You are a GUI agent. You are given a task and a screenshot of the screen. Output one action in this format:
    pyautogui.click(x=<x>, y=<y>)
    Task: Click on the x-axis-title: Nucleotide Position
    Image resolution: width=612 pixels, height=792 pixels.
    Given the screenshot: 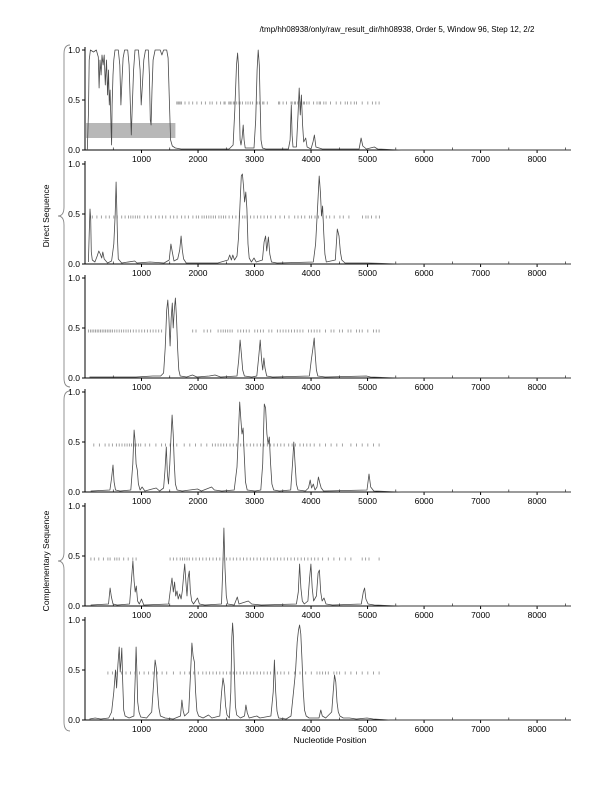 What is the action you would take?
    pyautogui.click(x=330, y=740)
    